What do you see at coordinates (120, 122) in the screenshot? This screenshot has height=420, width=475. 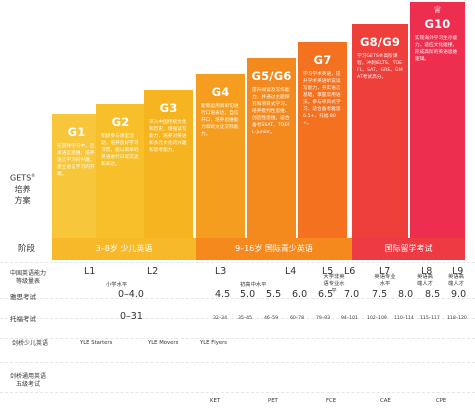 I see `grade-name: G2` at bounding box center [120, 122].